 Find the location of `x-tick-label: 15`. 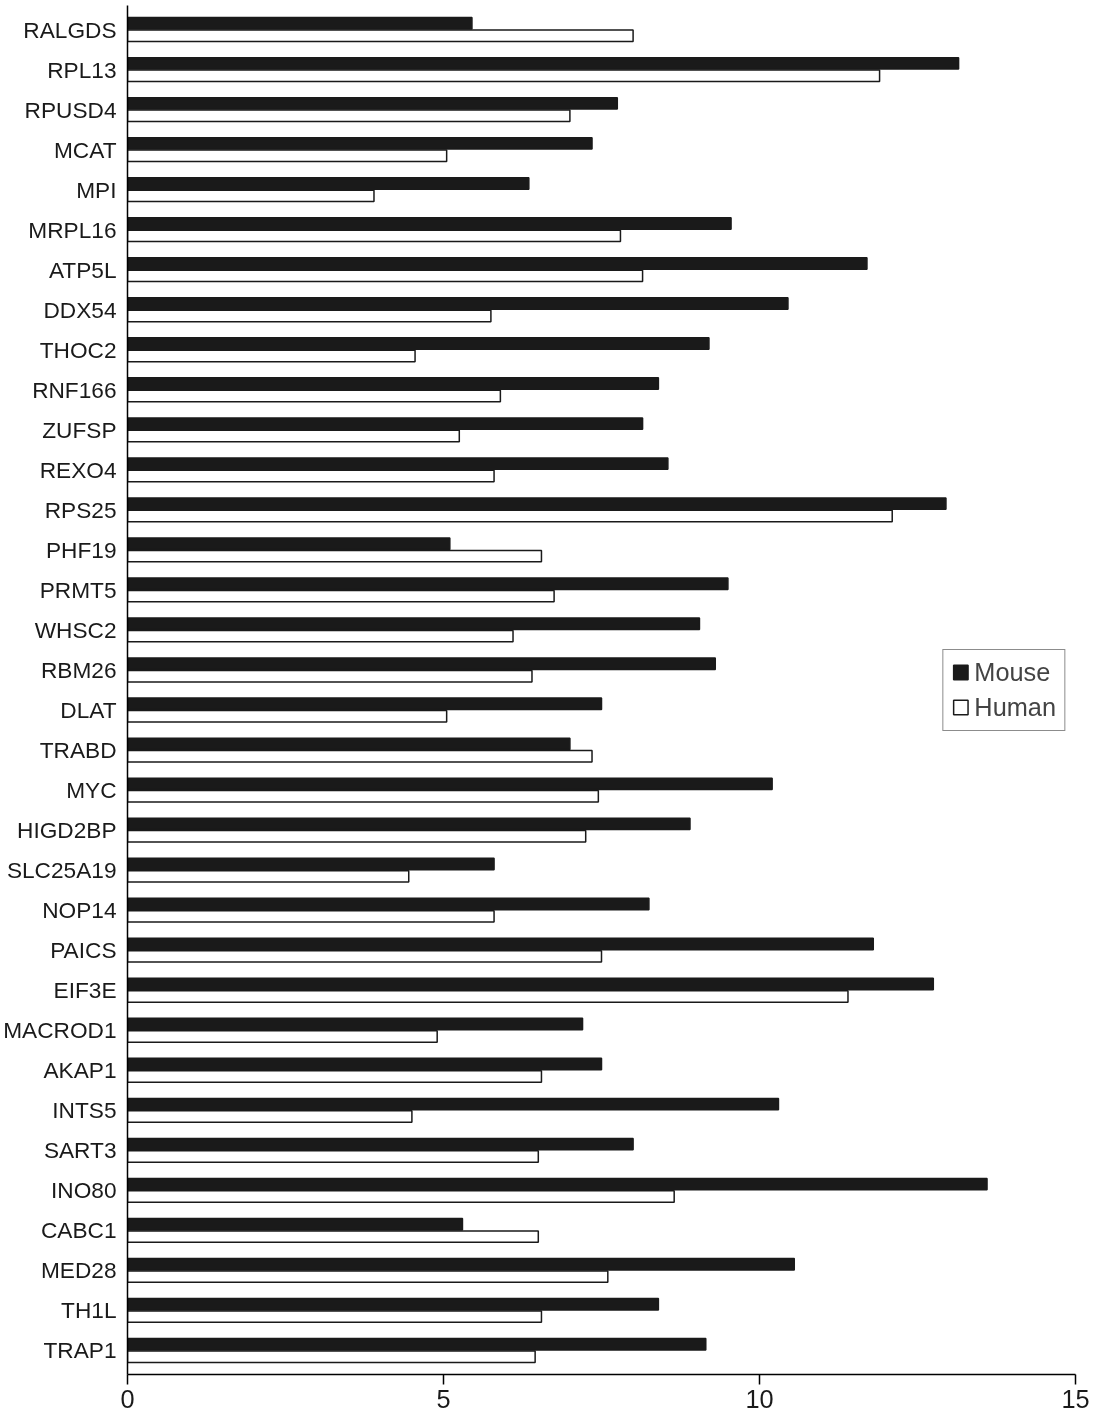

x-tick-label: 15 is located at coordinates (1075, 1398).